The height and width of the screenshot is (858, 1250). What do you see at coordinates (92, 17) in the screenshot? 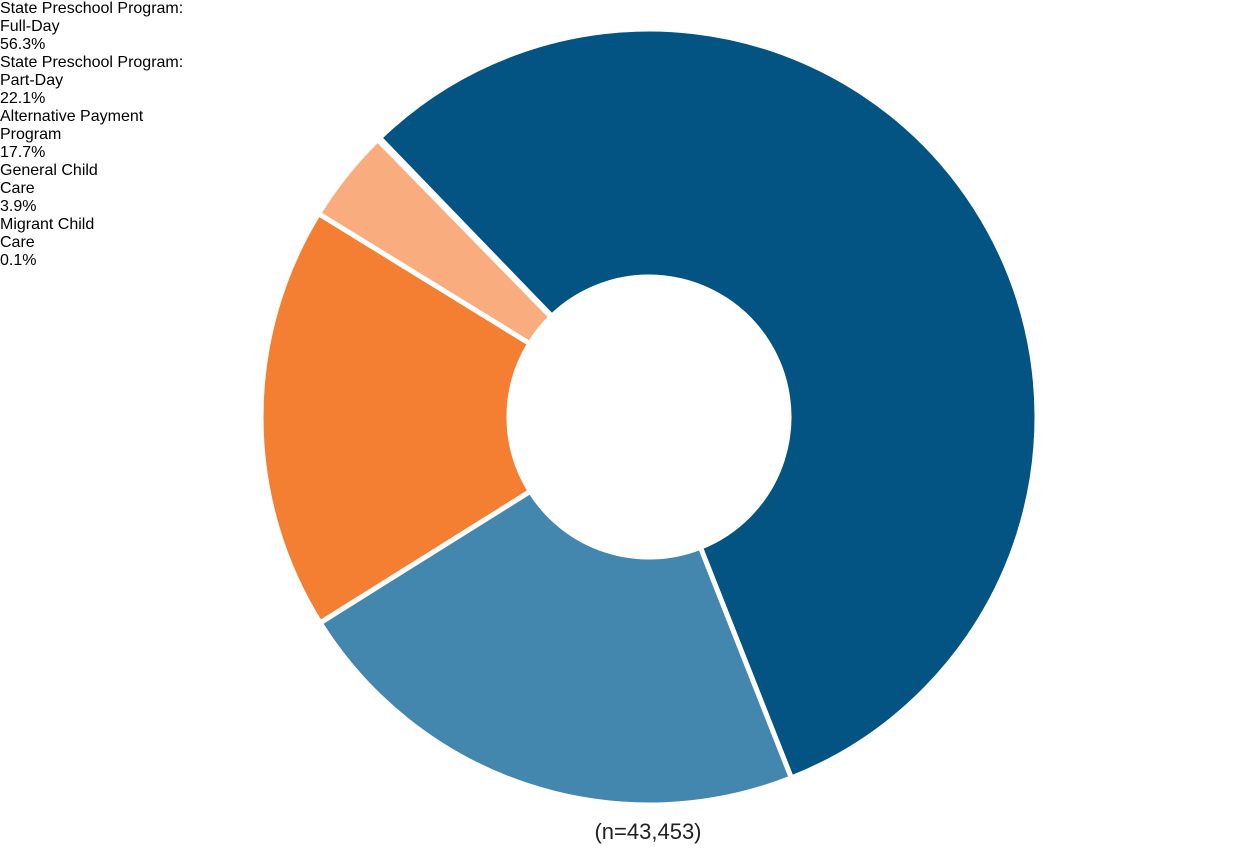
I see `category-label: State Preschool Program: Full-Day` at bounding box center [92, 17].